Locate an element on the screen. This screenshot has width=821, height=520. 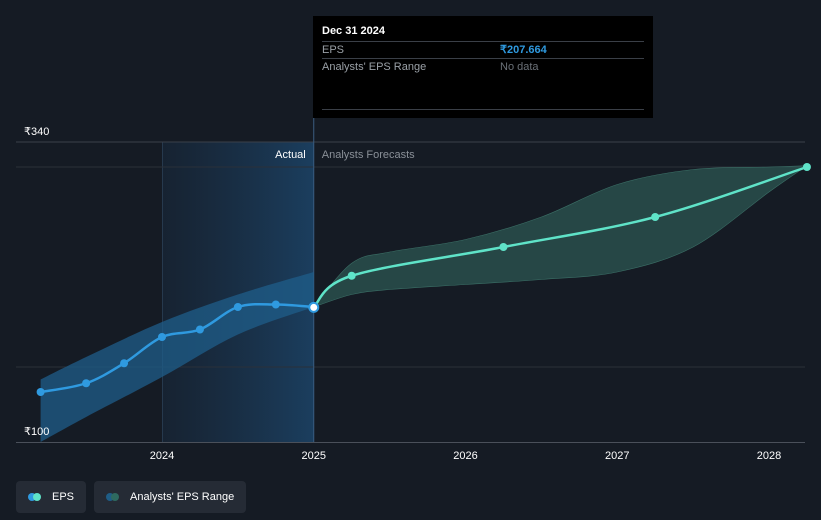
x-tick-label: 2024 is located at coordinates (162, 456).